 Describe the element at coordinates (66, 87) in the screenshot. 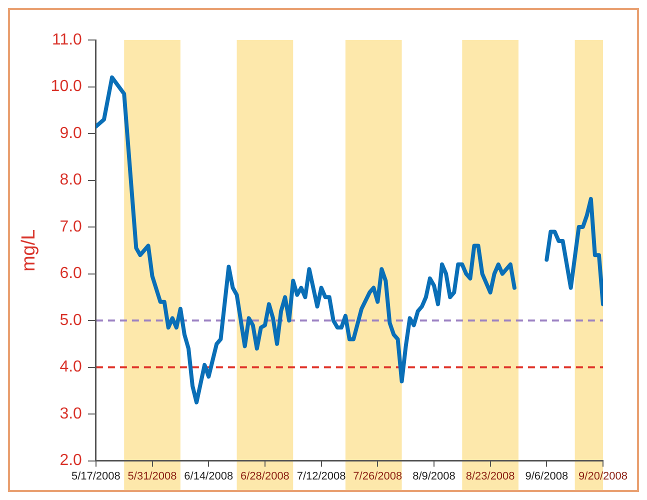

I see `y-tick-label: 10.0` at that location.